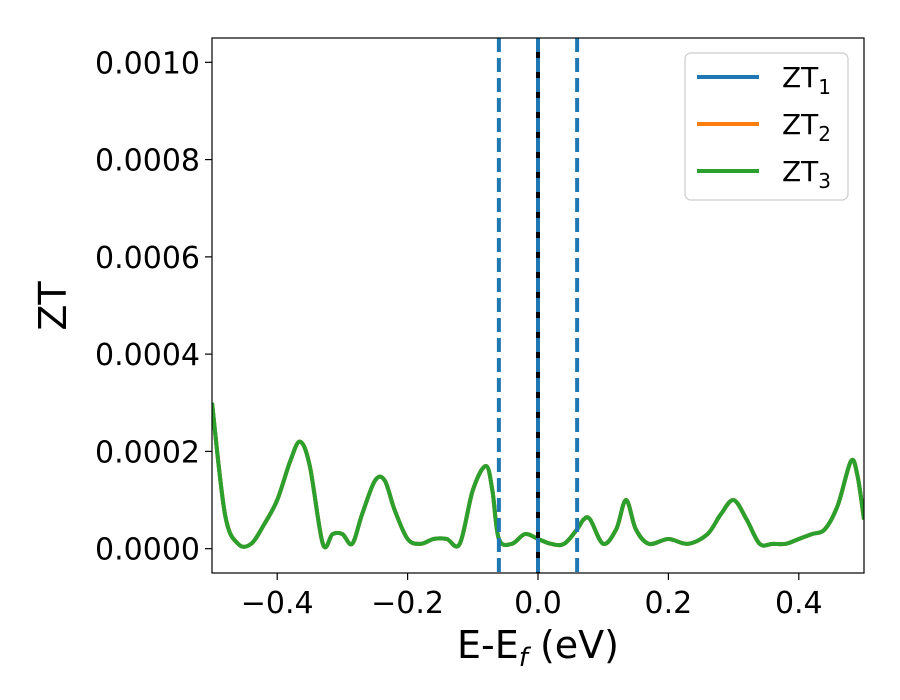  What do you see at coordinates (824, 181) in the screenshot?
I see `legend-label-sub: 3` at bounding box center [824, 181].